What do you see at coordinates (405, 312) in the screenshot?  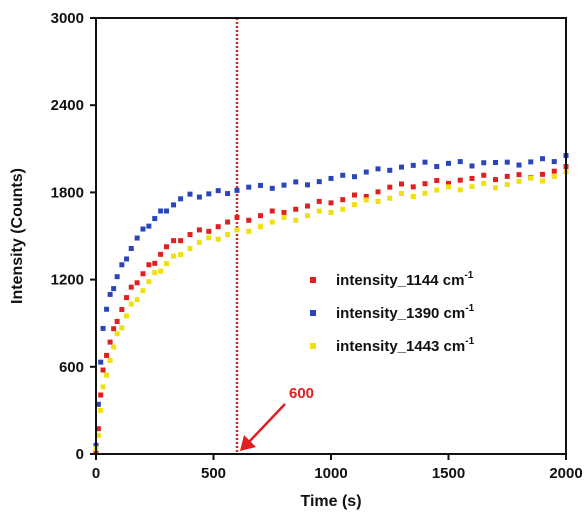 I see `legend-label: intensity_1390 cm-1` at bounding box center [405, 312].